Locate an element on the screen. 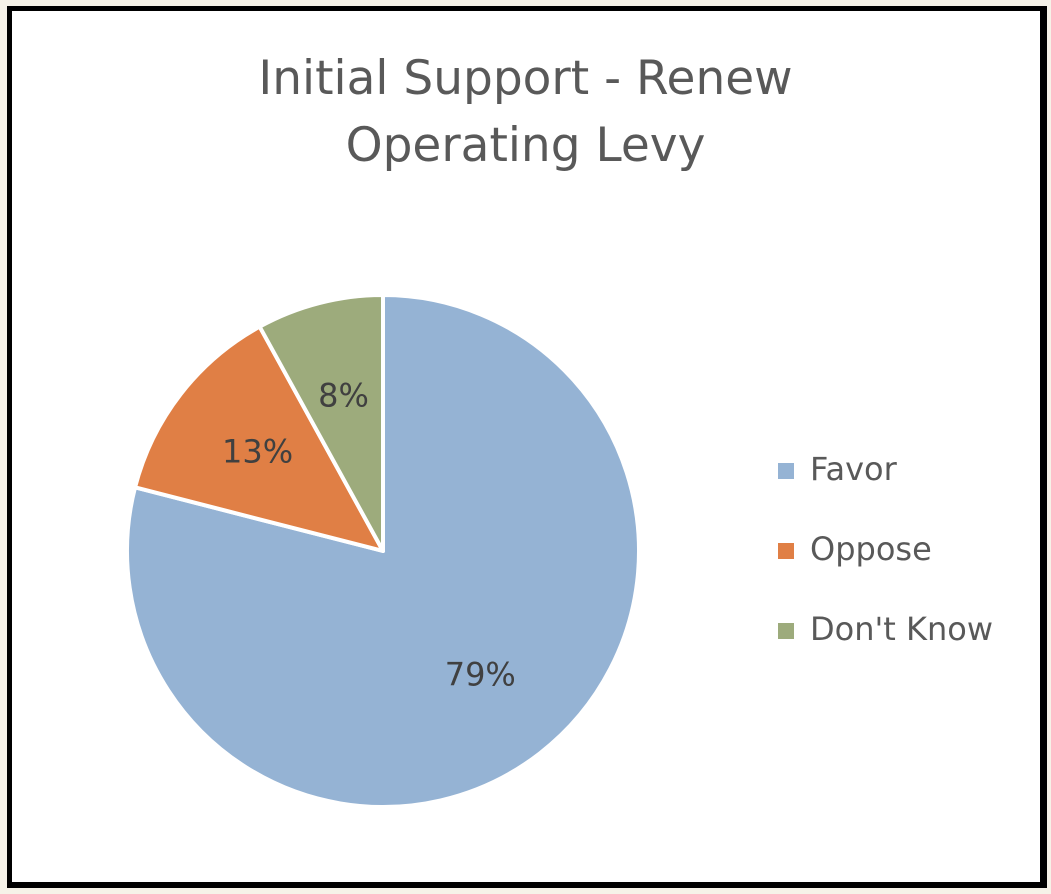  legend-swatch-don-t-know is located at coordinates (786, 631).